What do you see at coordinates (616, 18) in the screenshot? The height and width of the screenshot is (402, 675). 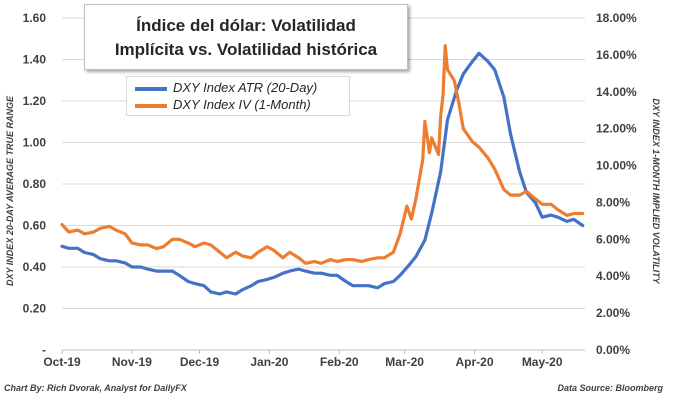 I see `right-tick-label: 18.00%` at bounding box center [616, 18].